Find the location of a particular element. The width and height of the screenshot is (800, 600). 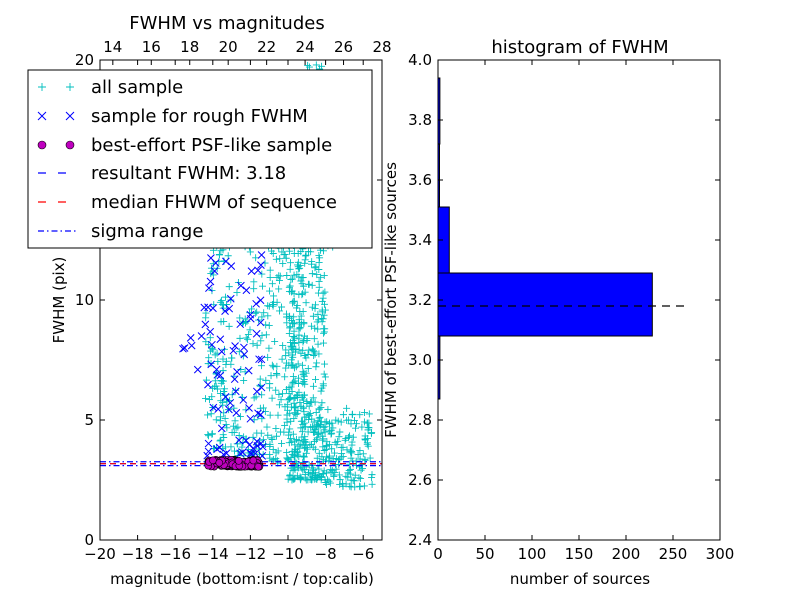

psf-sample-point is located at coordinates (213, 460).